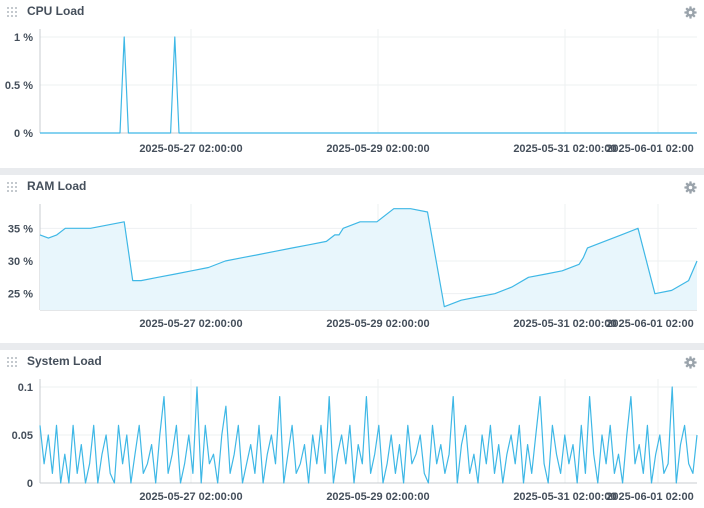  Describe the element at coordinates (19, 86) in the screenshot. I see `y-tick-label: 0.5 %` at that location.